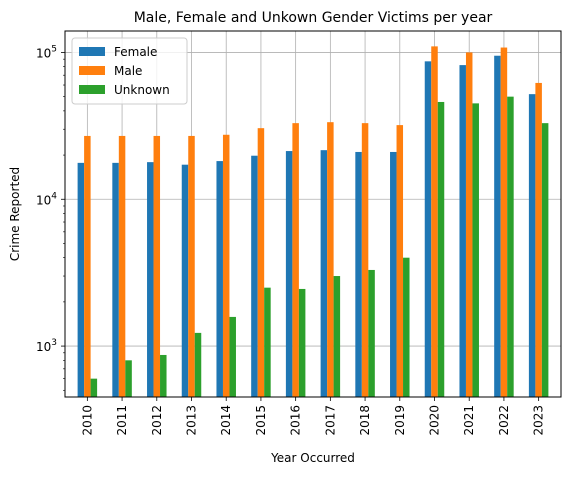 The height and width of the screenshot is (478, 570). Describe the element at coordinates (87, 266) in the screenshot. I see `bar-male-2010` at that location.